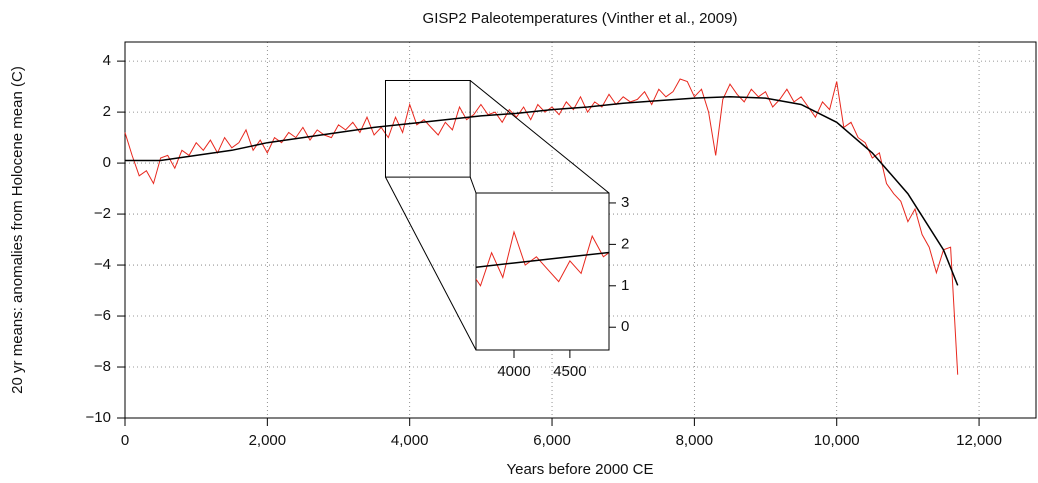  I want to click on x-tick-label: 6,000, so click(552, 440).